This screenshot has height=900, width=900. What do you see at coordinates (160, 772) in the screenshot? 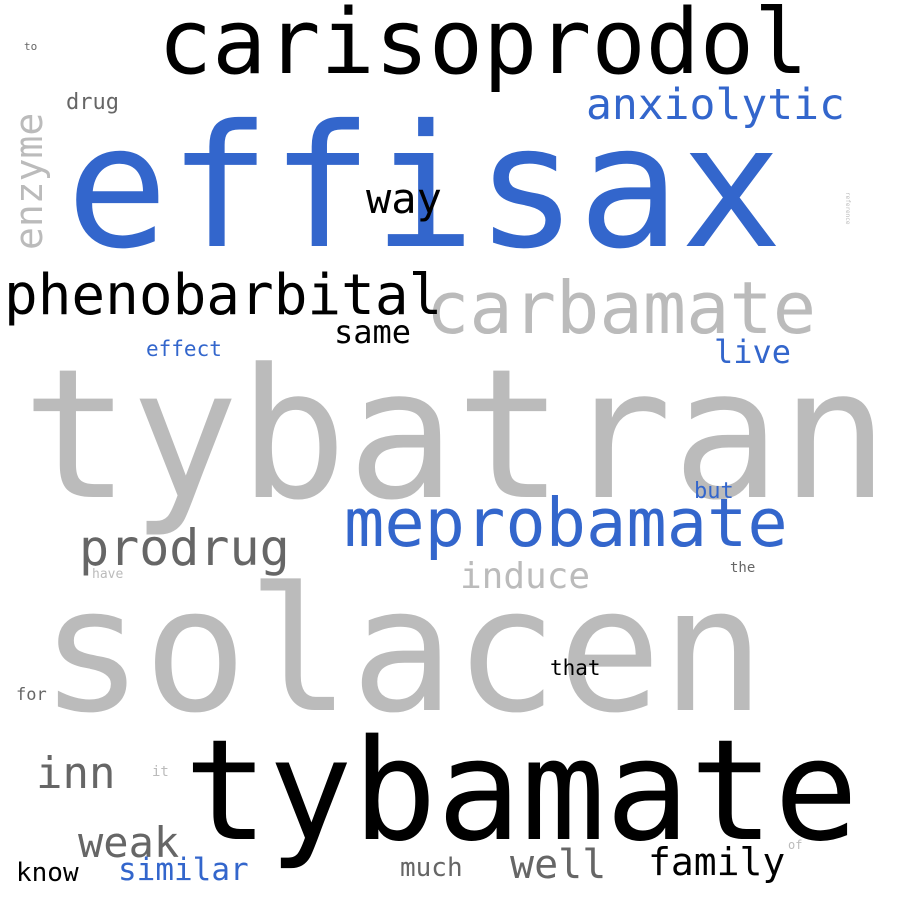
I see `word-it: it` at bounding box center [160, 772].